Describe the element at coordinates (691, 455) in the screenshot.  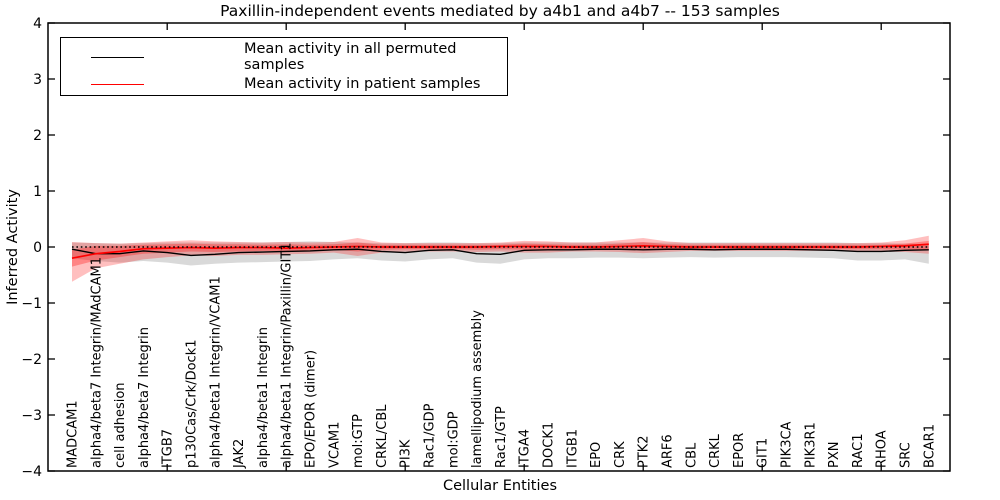
I see `x-category-label: CBL` at that location.